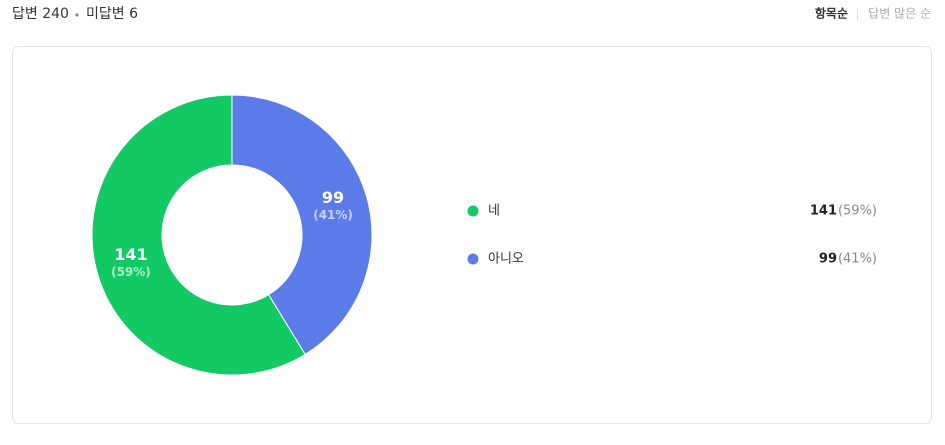 The width and height of the screenshot is (945, 445). What do you see at coordinates (494, 211) in the screenshot?
I see `legend-label: 네` at bounding box center [494, 211].